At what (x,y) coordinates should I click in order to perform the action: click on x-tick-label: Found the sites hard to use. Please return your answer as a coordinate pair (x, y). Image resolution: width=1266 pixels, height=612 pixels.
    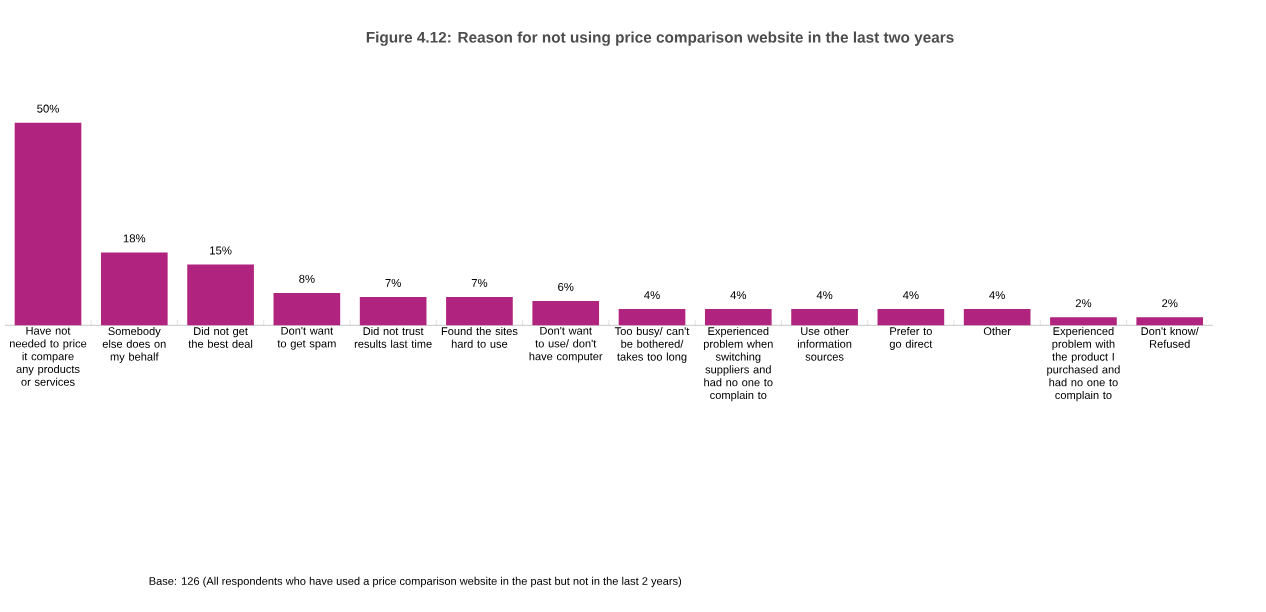
    Looking at the image, I should click on (479, 337).